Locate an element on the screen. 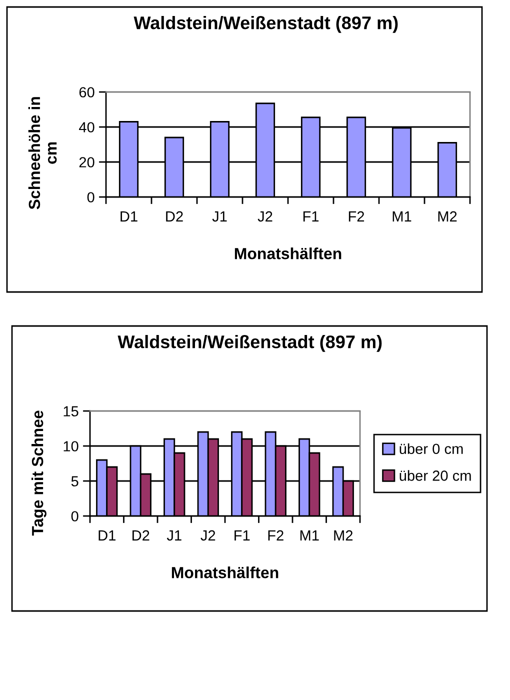 This screenshot has height=700, width=510. y-axis-title: Tage mit Schnee is located at coordinates (38, 473).